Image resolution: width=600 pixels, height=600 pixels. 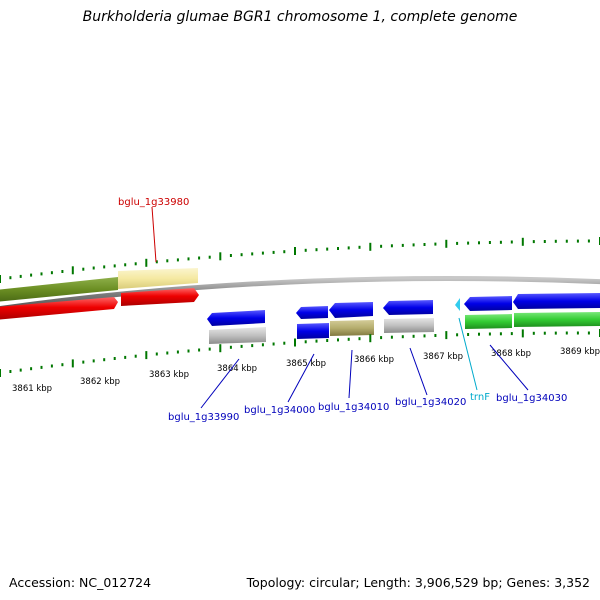 I want to click on gene-label-trnF: trnF, so click(x=480, y=397).